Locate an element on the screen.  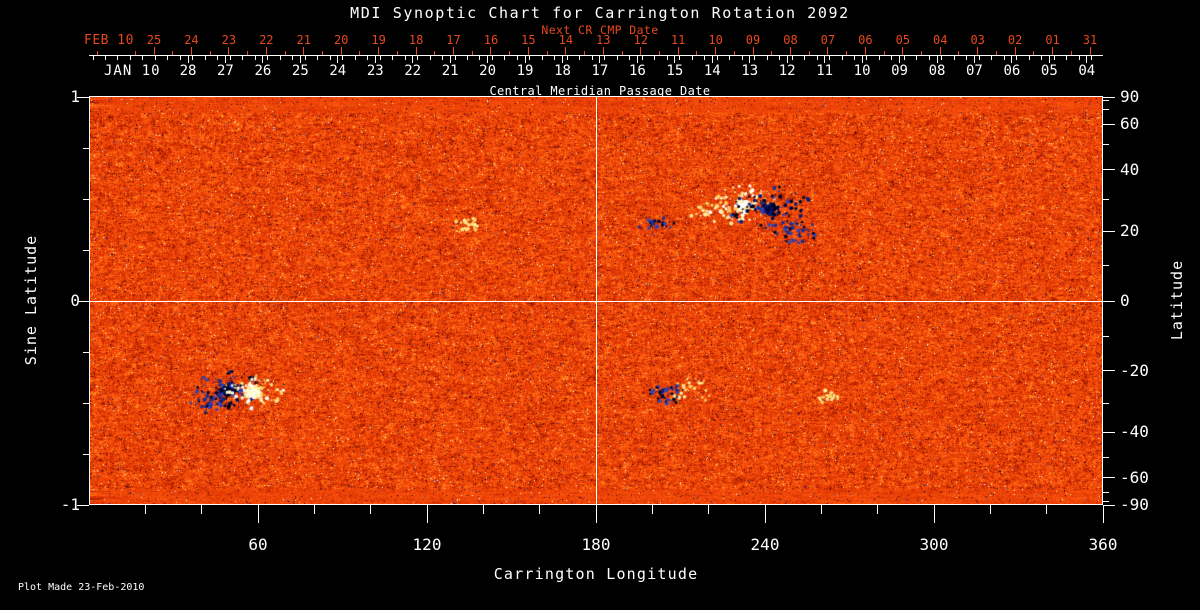
cmp-day-label: 12 is located at coordinates (787, 71).